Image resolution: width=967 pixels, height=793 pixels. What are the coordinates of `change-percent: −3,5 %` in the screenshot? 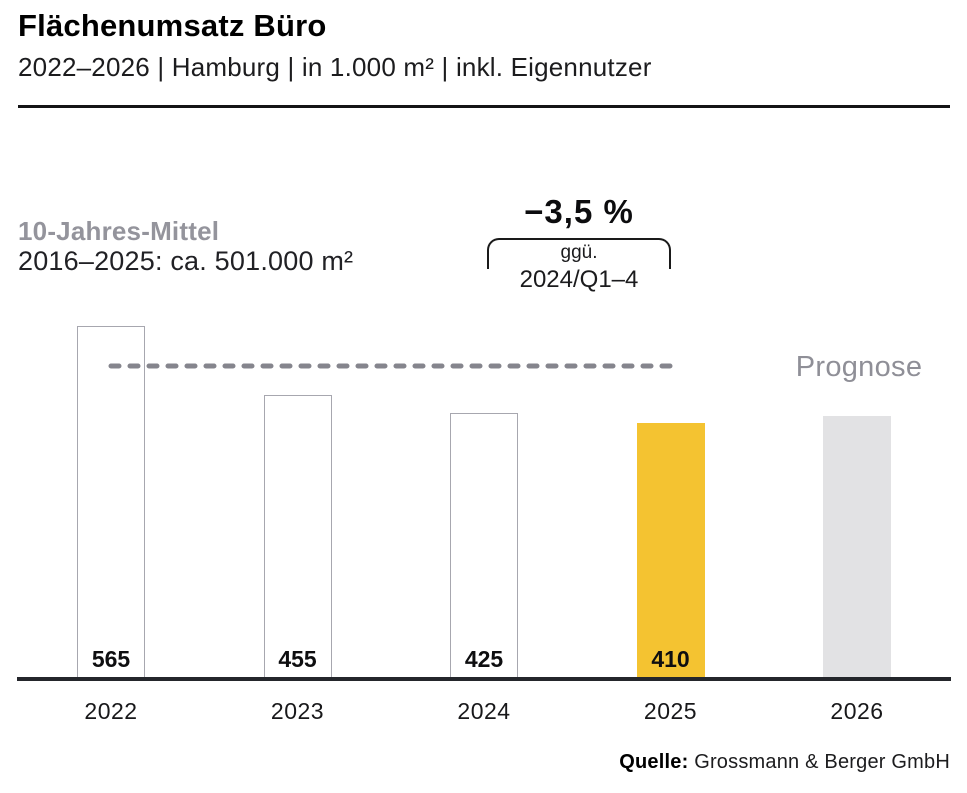 It's located at (579, 211).